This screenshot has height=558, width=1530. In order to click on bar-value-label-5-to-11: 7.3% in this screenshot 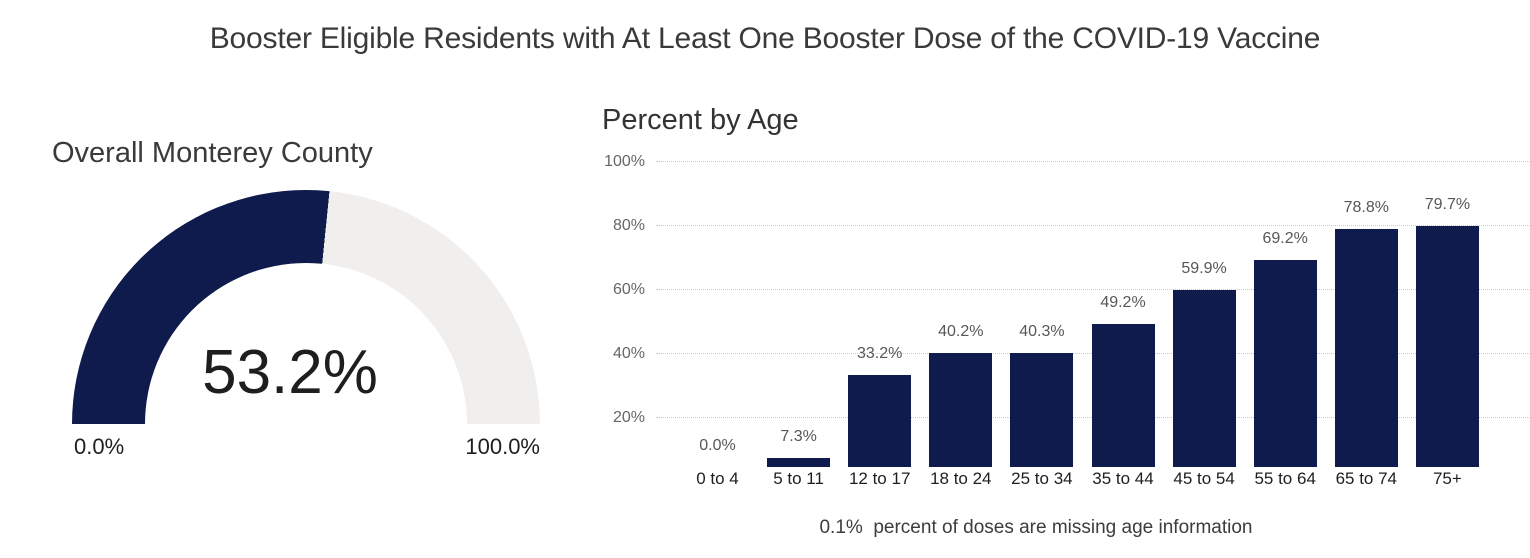, I will do `click(798, 437)`.